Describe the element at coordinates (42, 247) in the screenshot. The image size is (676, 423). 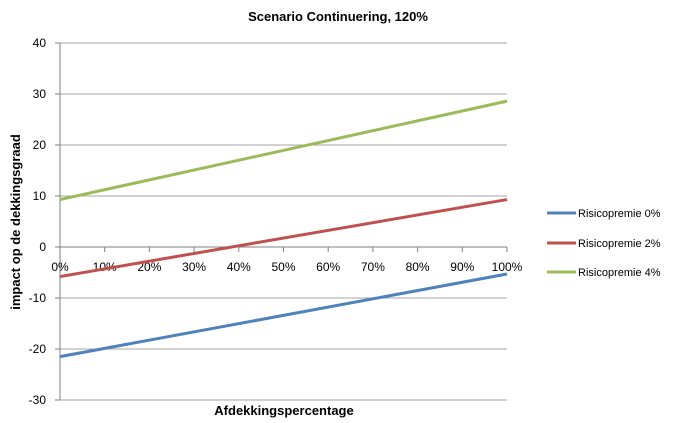
I see `y-tick-label: 0` at that location.